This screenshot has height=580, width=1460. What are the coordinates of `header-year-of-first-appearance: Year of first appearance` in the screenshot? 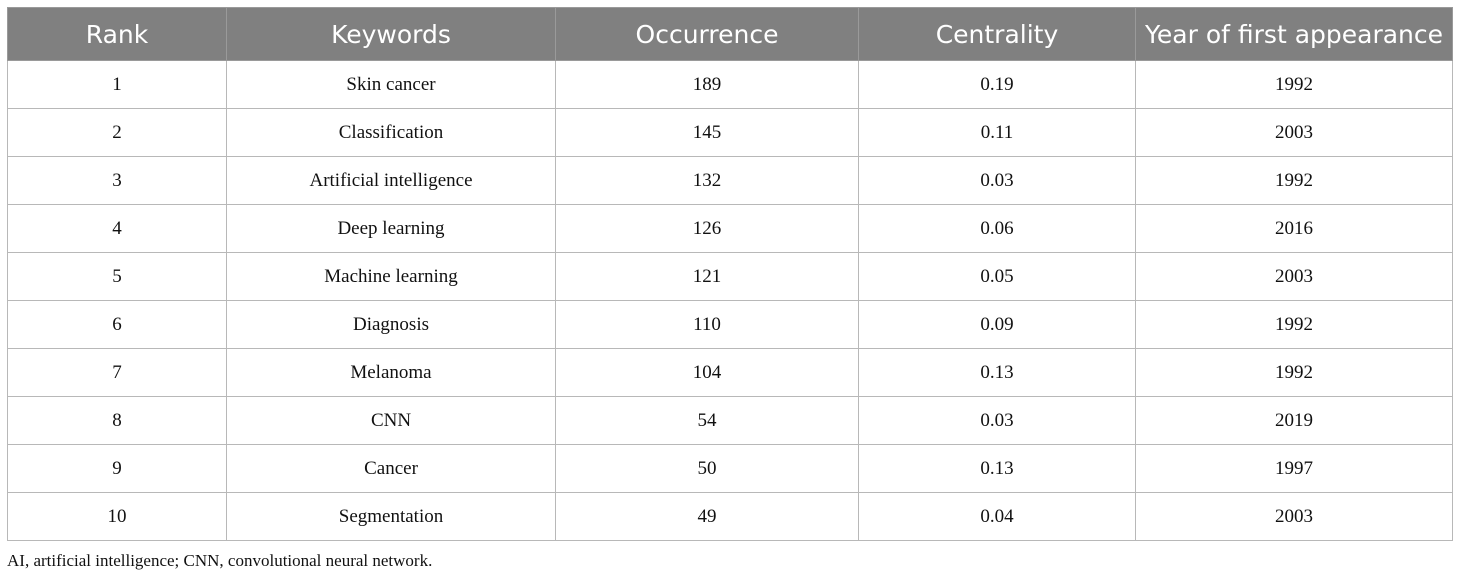 It's located at (1294, 34).